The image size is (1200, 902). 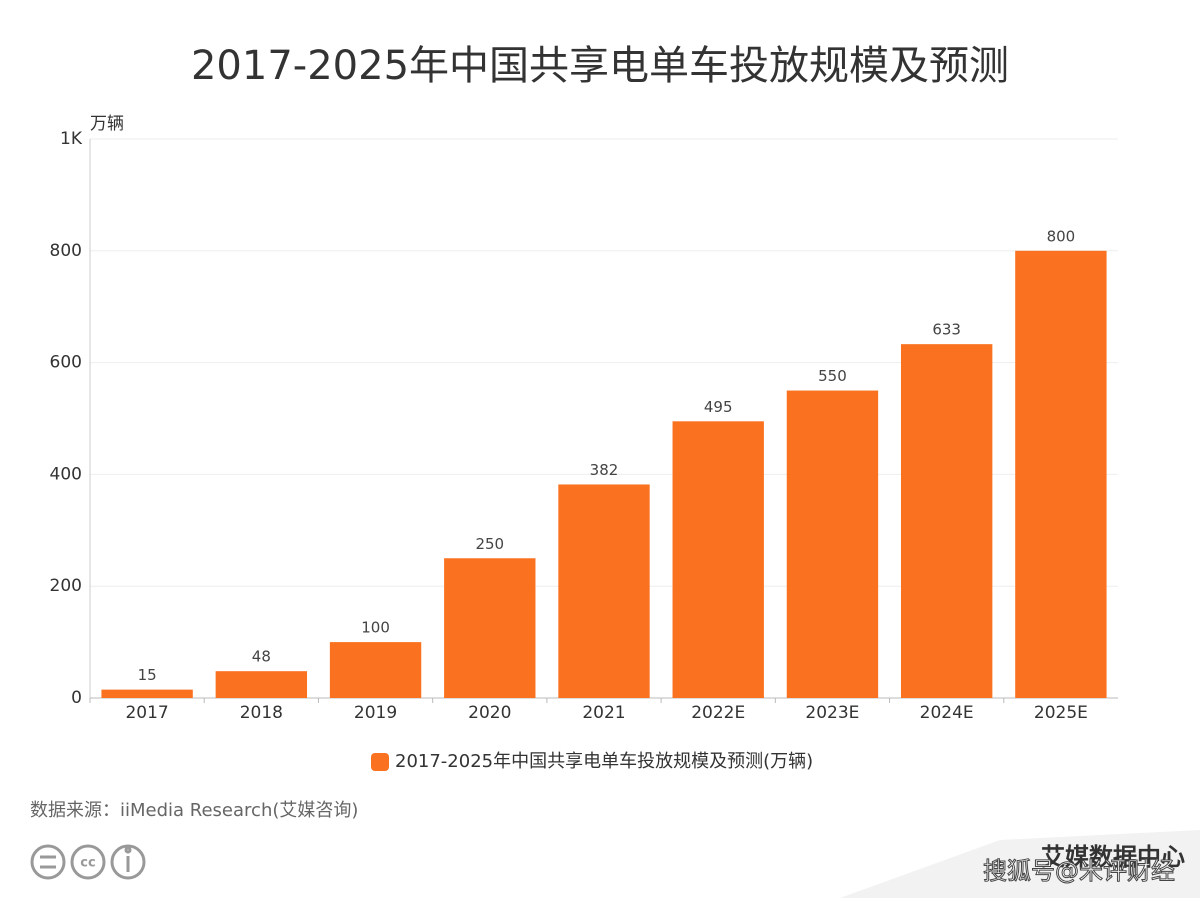 I want to click on x-tick-label: 2019, so click(x=375, y=713).